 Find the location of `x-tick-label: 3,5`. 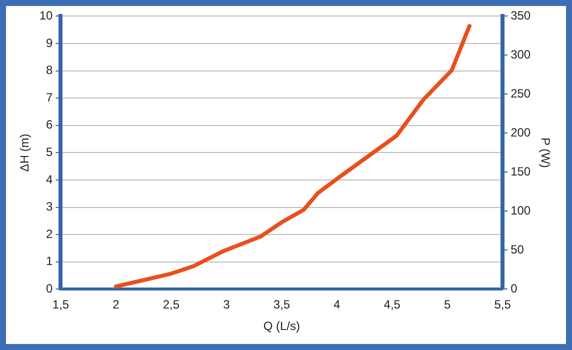

x-tick-label: 3,5 is located at coordinates (281, 305).